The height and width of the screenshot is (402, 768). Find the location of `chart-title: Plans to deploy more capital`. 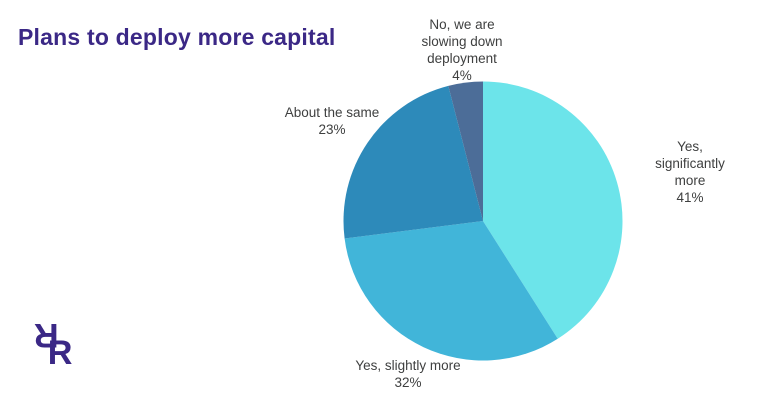

chart-title: Plans to deploy more capital is located at coordinates (177, 37).